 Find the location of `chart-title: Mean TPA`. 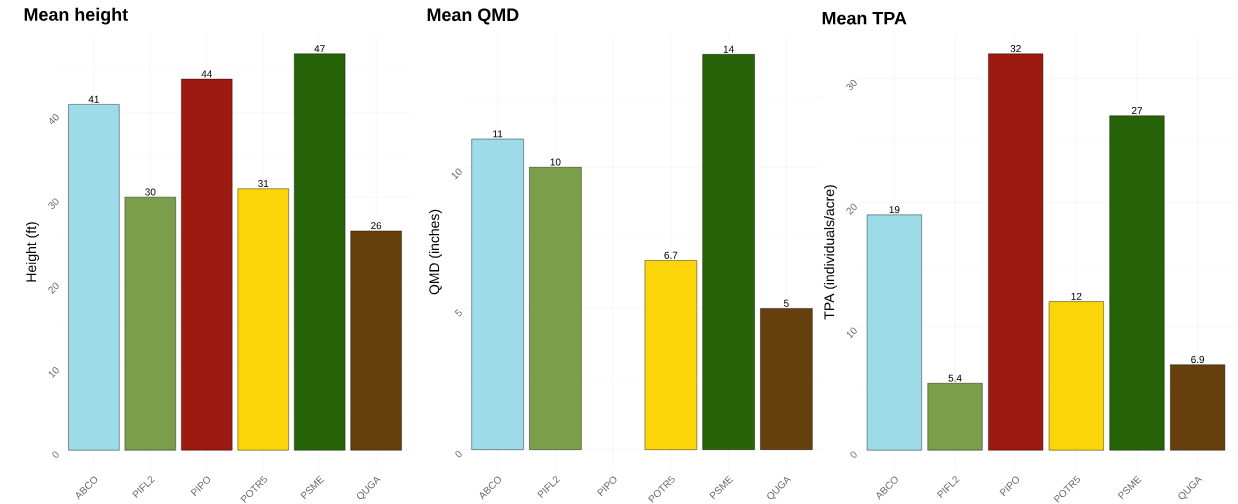

chart-title: Mean TPA is located at coordinates (864, 18).